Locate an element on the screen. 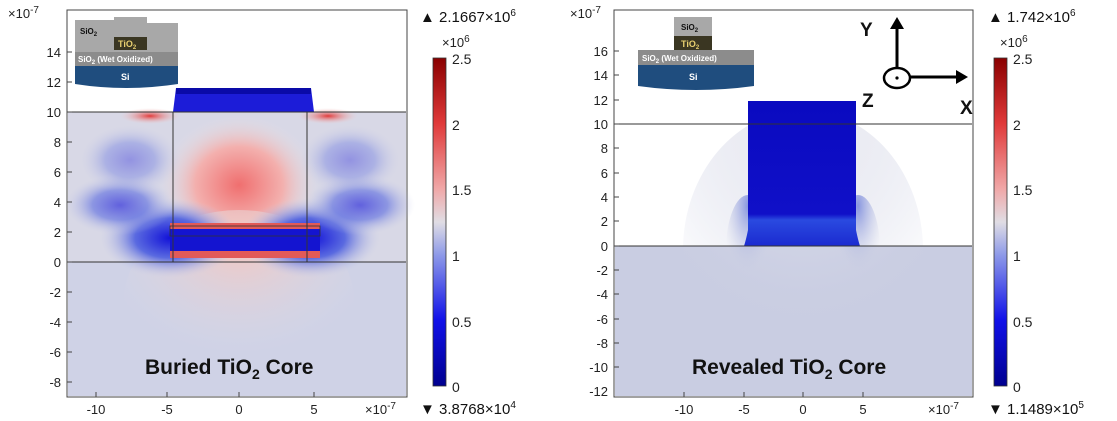  left-min-marker: ▼ 3.8768×104 is located at coordinates (468, 409).